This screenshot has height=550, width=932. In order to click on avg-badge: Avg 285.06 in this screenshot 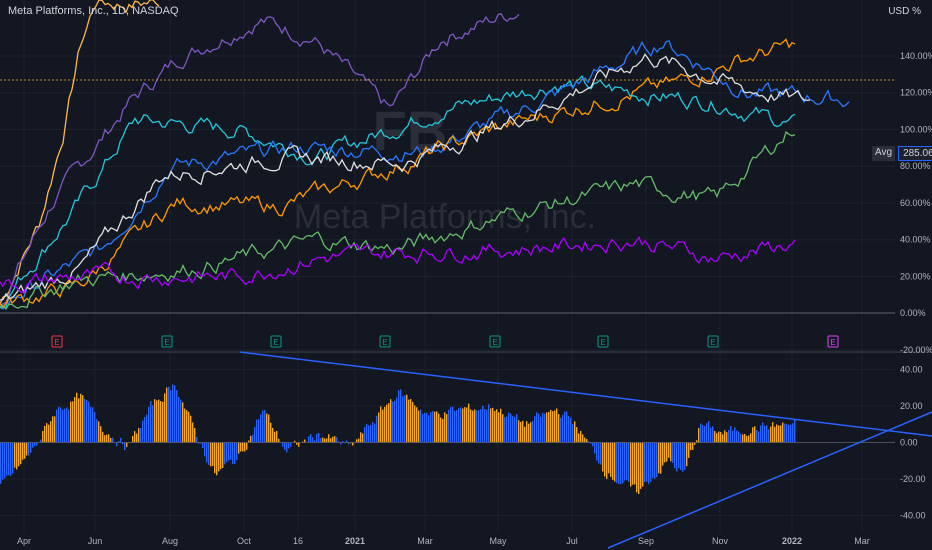, I will do `click(902, 153)`.